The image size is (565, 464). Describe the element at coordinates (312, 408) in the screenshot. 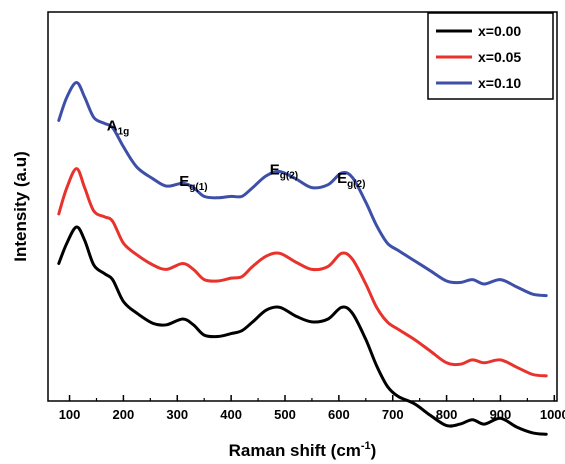

I see `x-axis-ticks: 100 200 300 400 500 600 700 800 900 1000` at that location.